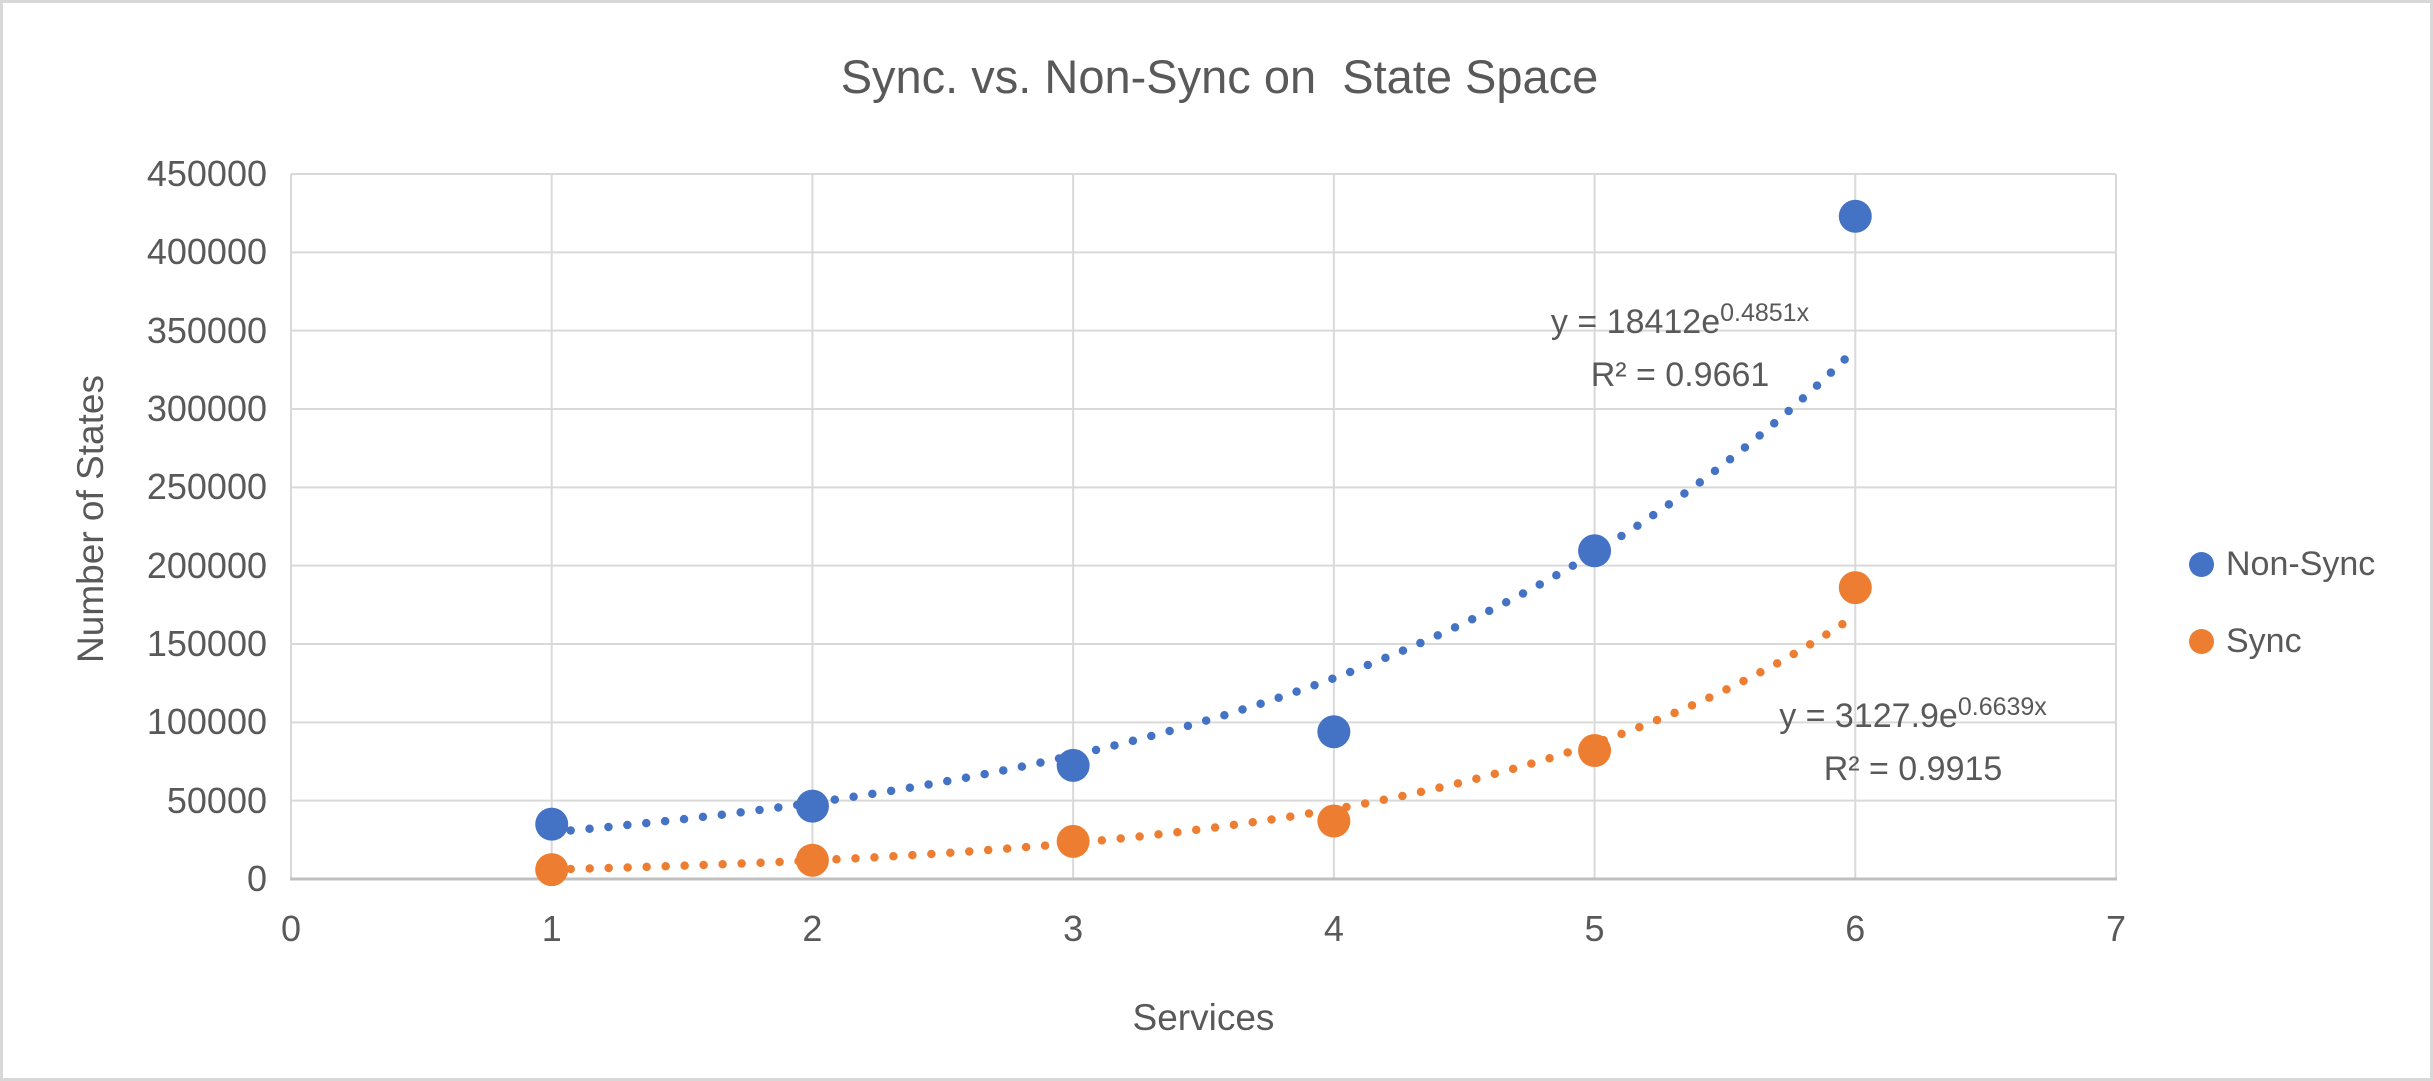 The height and width of the screenshot is (1081, 2433). Describe the element at coordinates (1855, 928) in the screenshot. I see `x-tick-label: 6` at that location.